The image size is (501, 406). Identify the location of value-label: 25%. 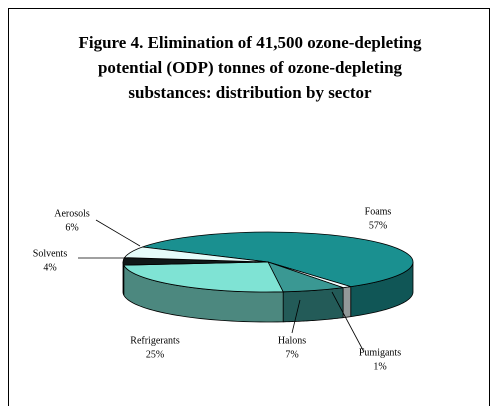
(155, 354).